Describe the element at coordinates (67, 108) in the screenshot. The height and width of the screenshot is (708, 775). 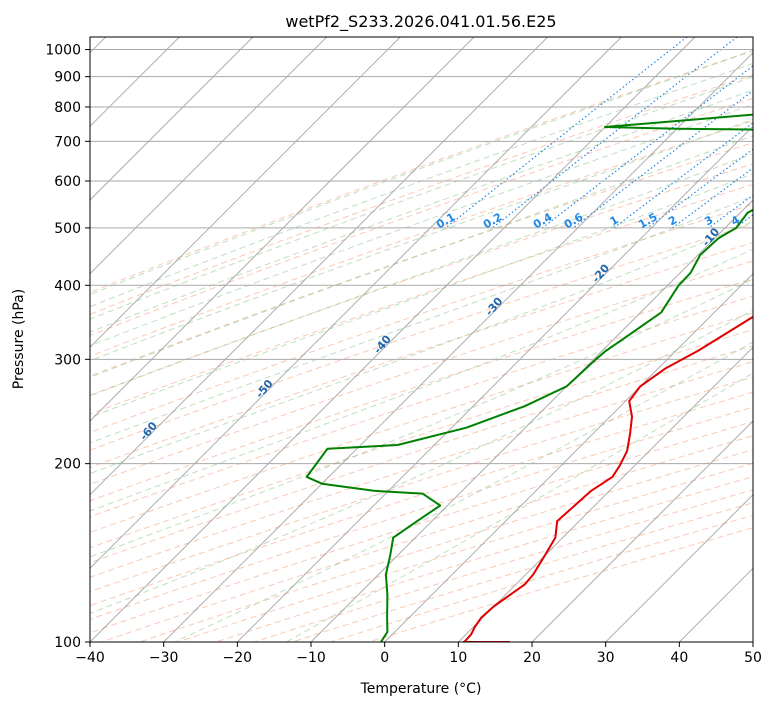
I see `y-tick-label: 800` at that location.